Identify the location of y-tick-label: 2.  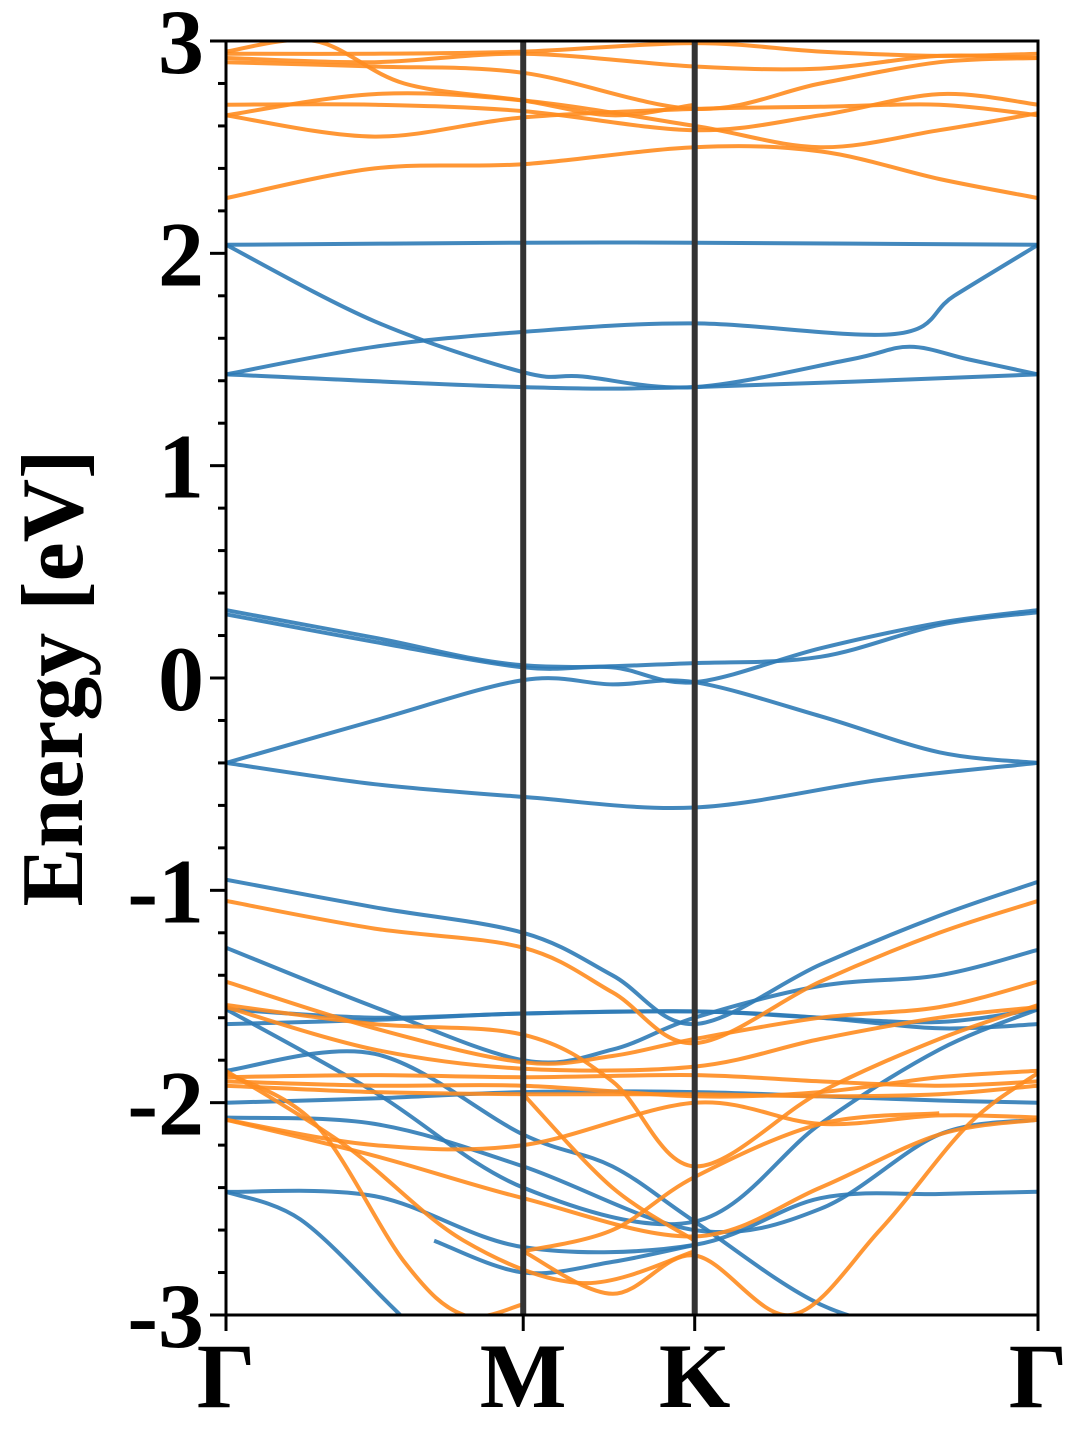
(181, 254).